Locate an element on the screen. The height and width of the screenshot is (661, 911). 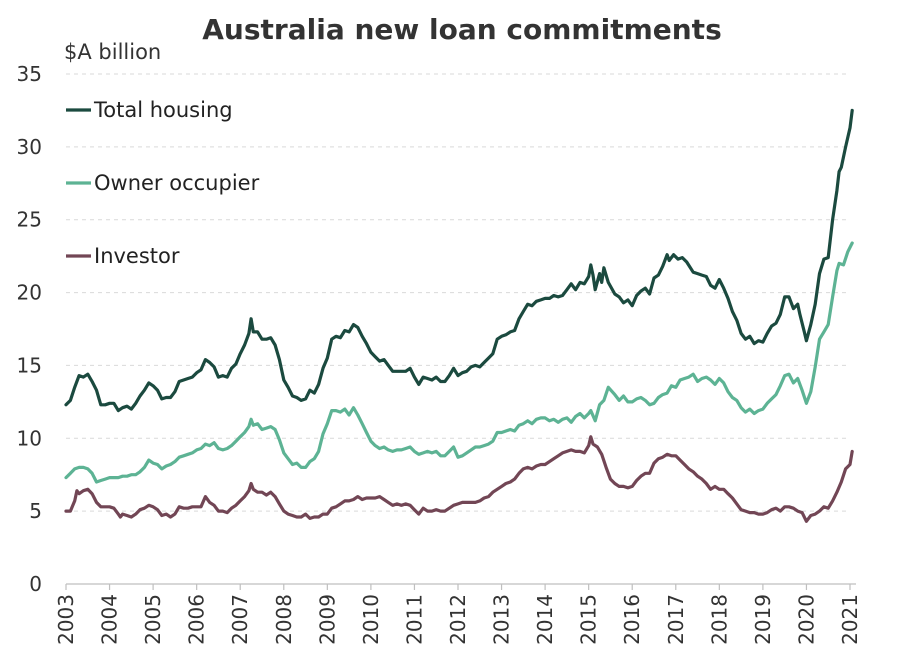
y-tick-label: 15 is located at coordinates (29, 365).